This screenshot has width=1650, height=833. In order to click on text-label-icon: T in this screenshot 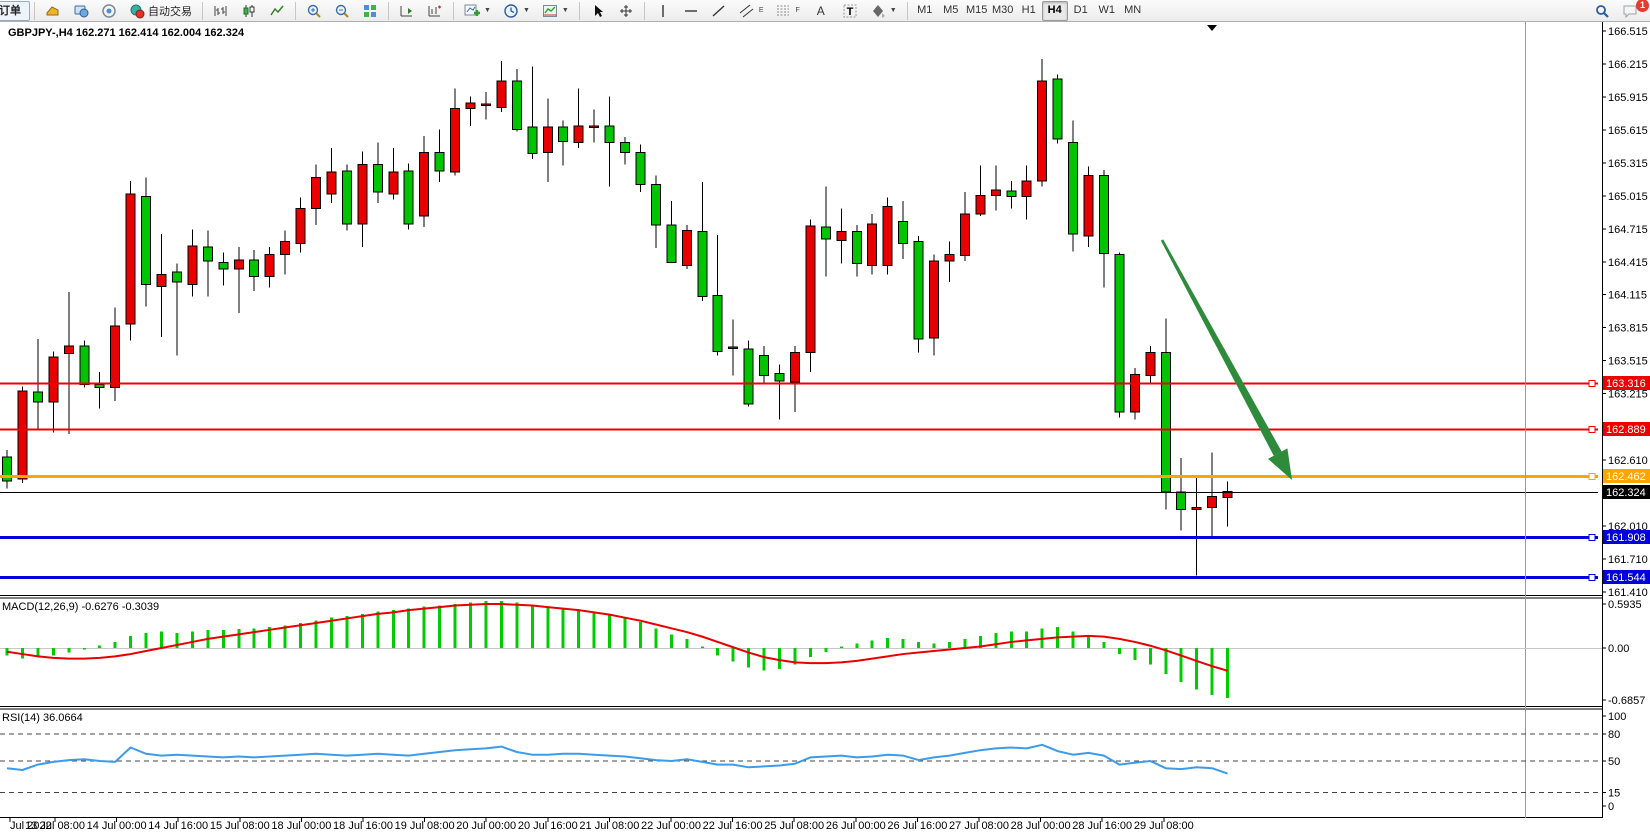, I will do `click(850, 11)`.